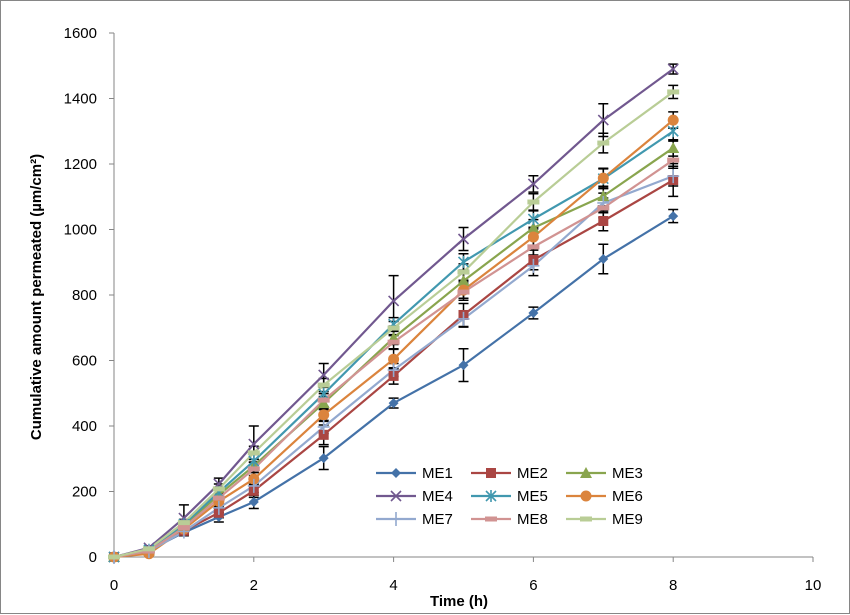 The image size is (850, 615). I want to click on legend-item-me4: ME4, so click(414, 496).